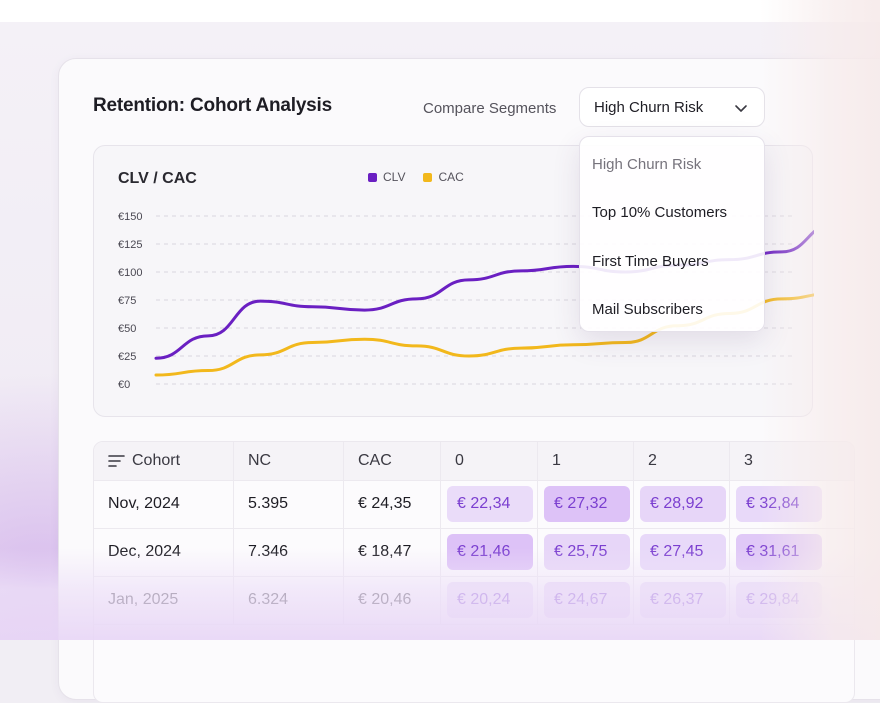 The image size is (880, 703). Describe the element at coordinates (391, 504) in the screenshot. I see `row-cac: € 24,35` at that location.